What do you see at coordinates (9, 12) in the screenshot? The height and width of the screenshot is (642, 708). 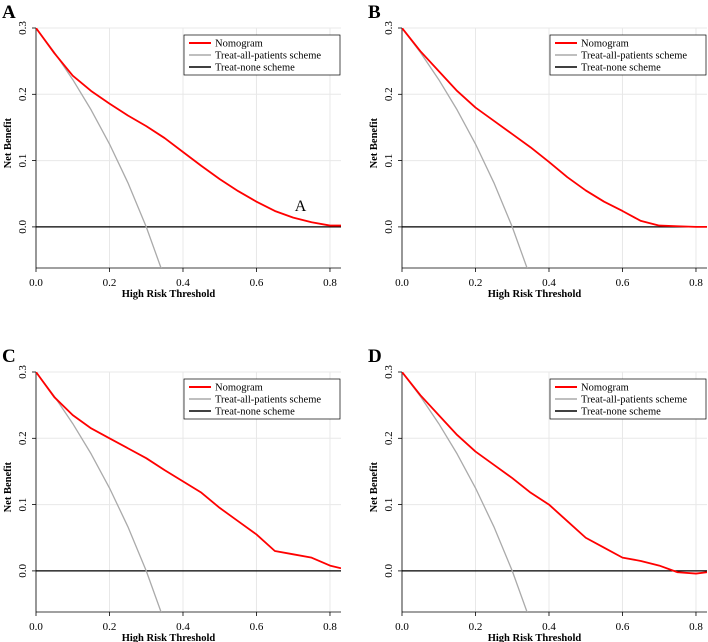 I see `panel-letter: A` at bounding box center [9, 12].